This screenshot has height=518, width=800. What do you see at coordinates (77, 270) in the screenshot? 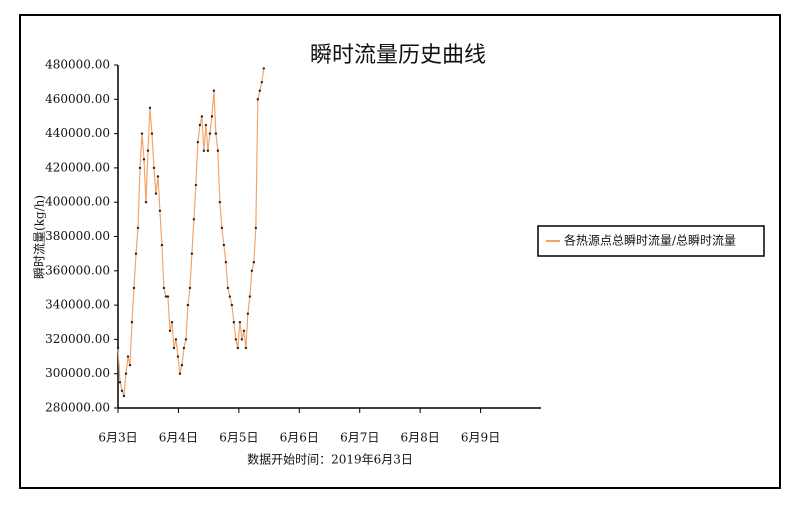
I see `y-tick-label: 360000.00` at bounding box center [77, 270].